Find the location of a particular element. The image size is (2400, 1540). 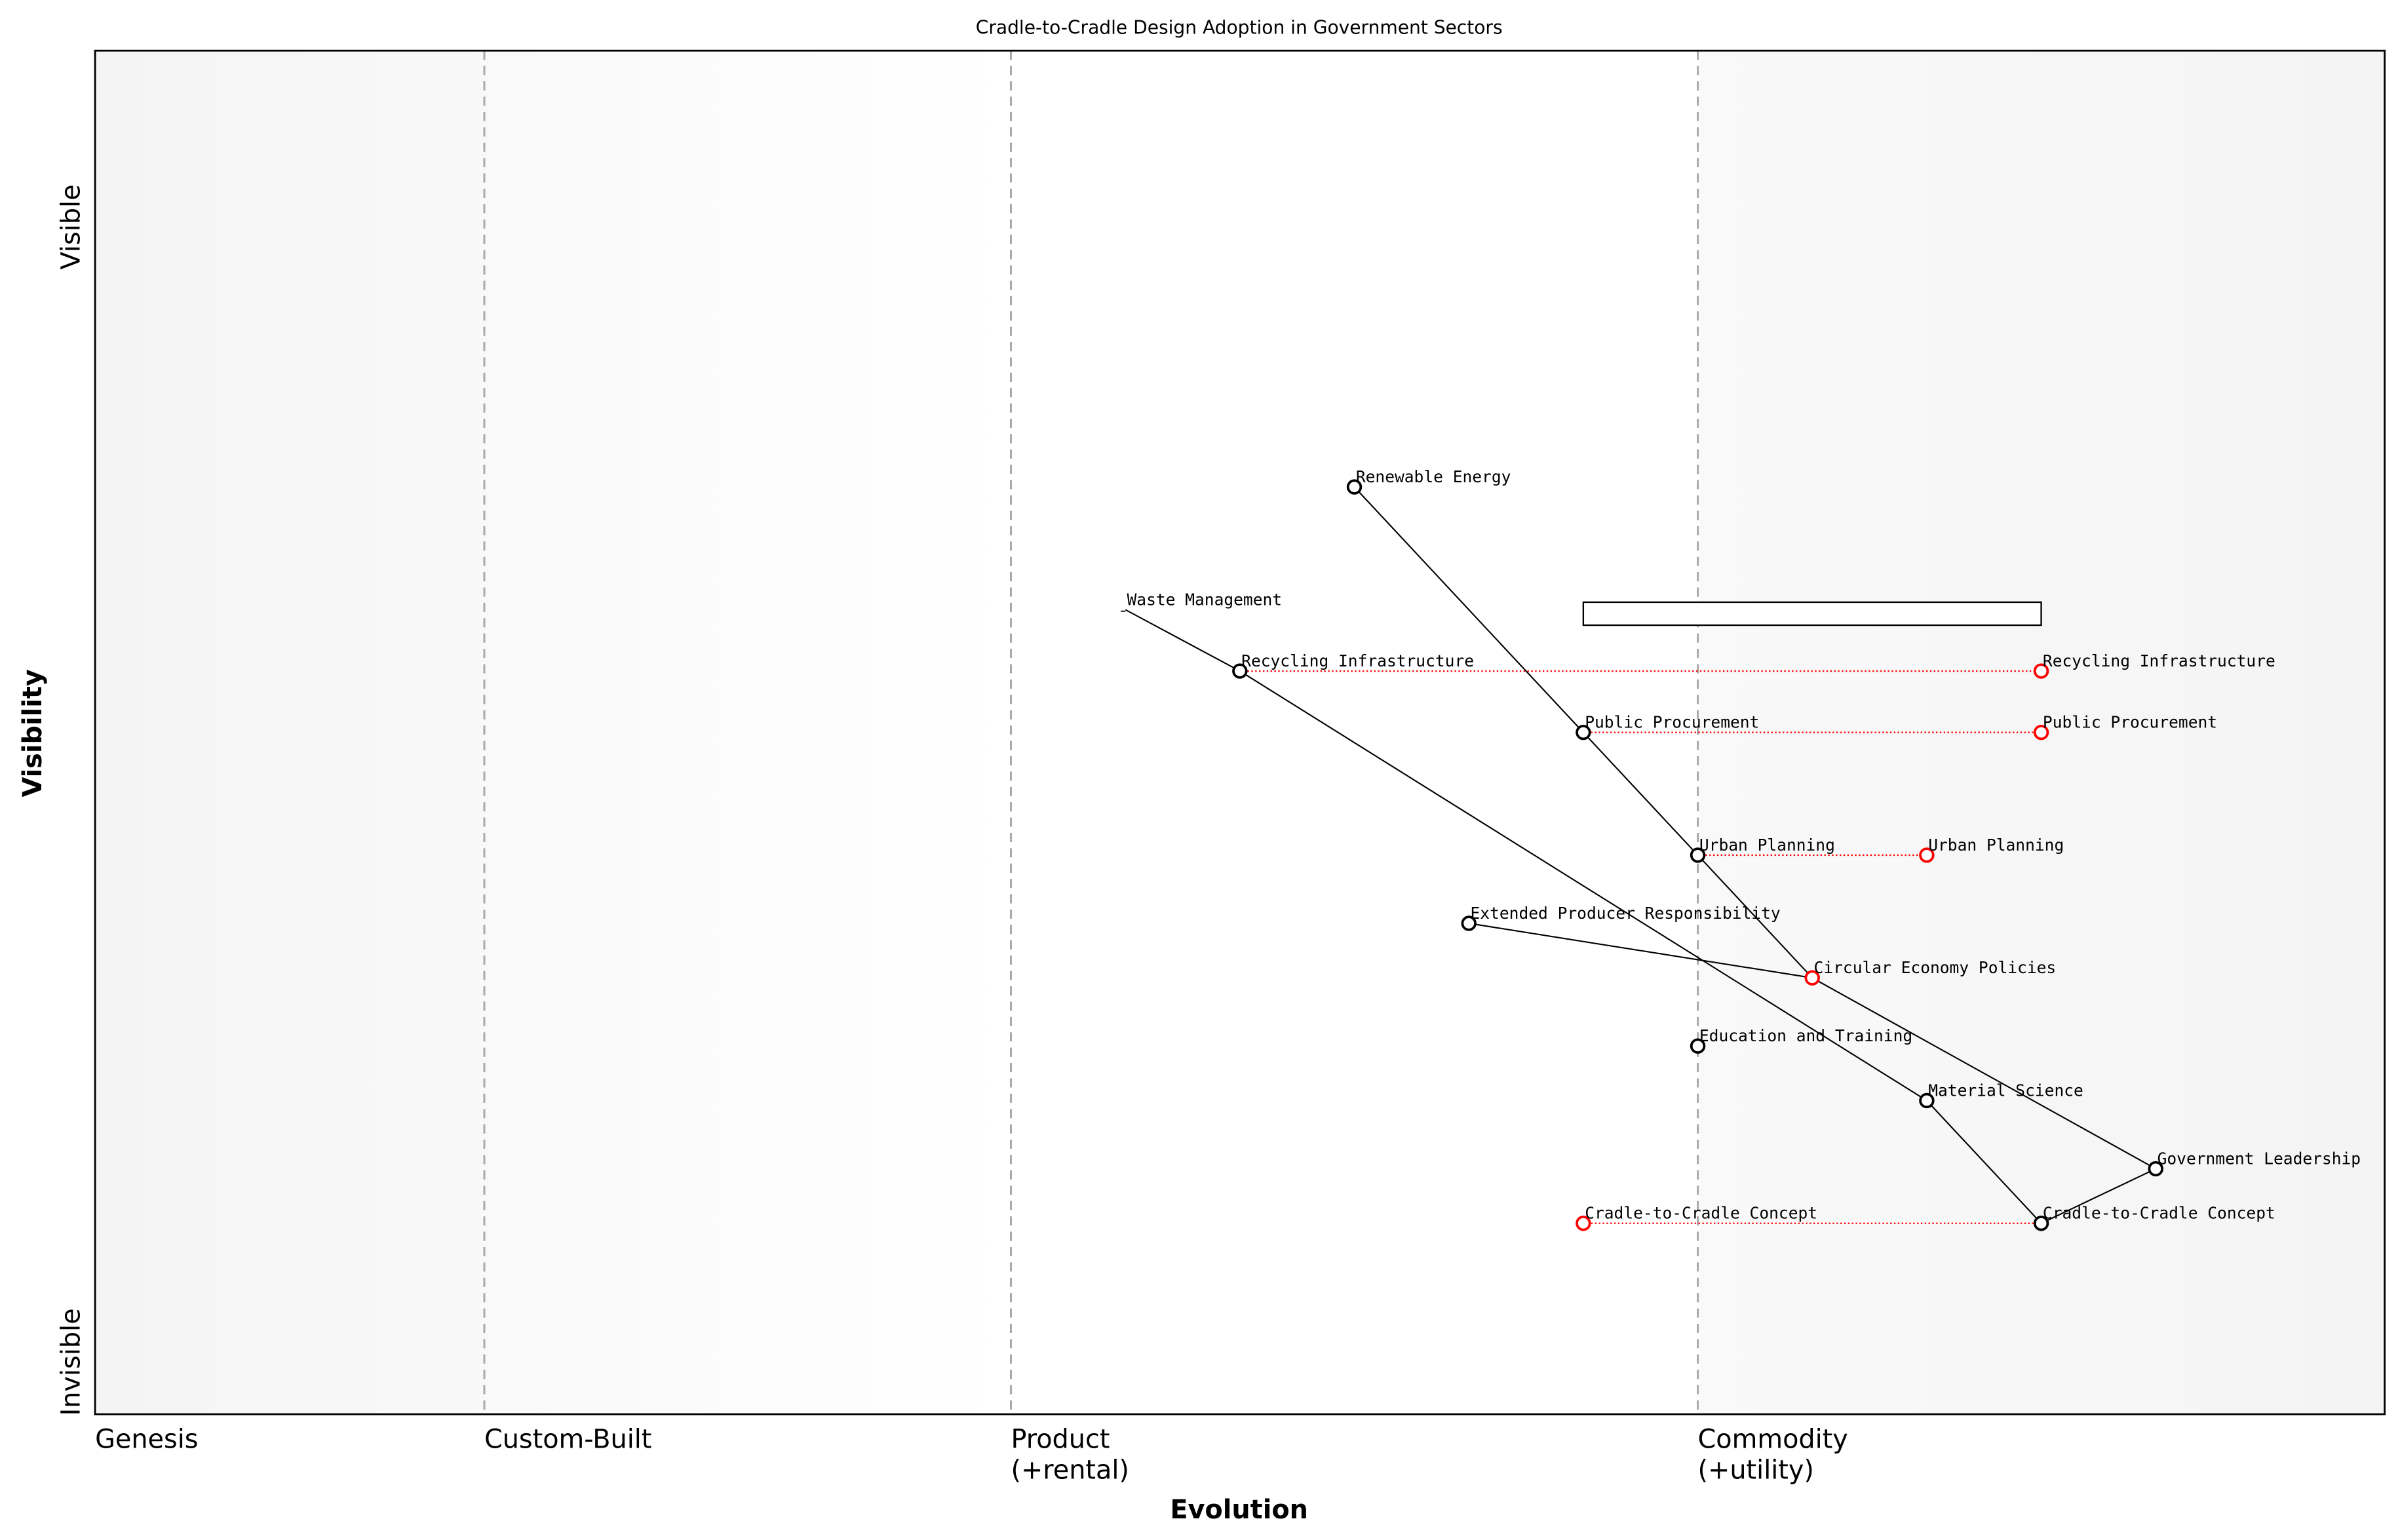

x-axis-label: Evolution is located at coordinates (1239, 1510).